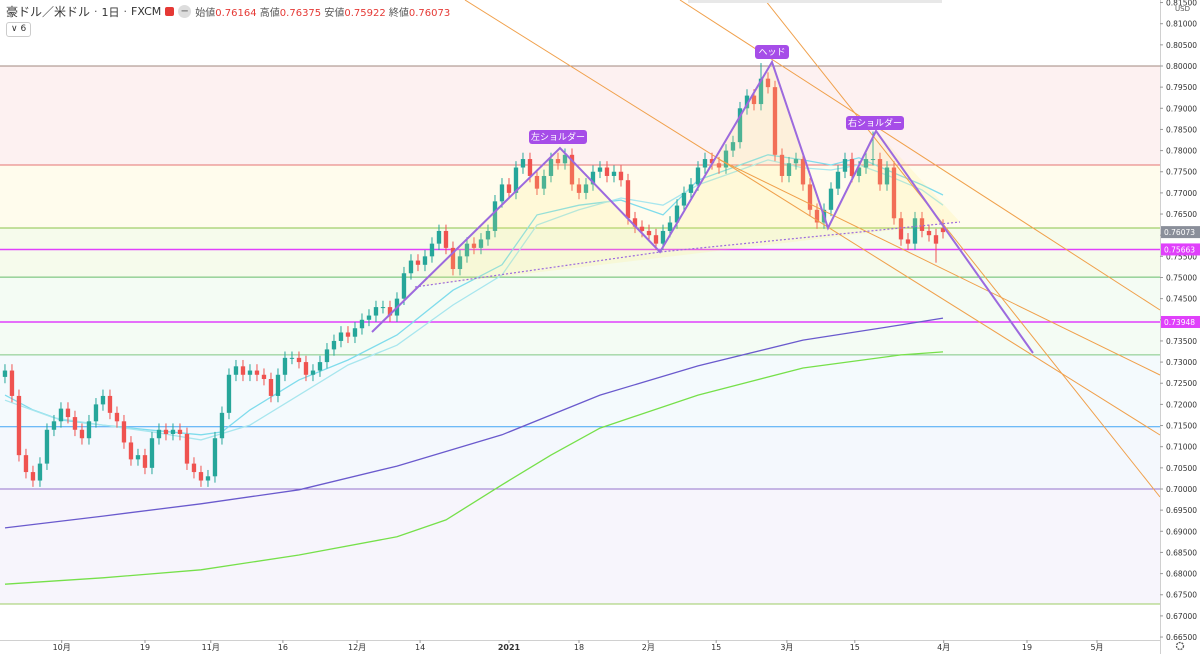 Image resolution: width=1200 pixels, height=654 pixels. I want to click on annotation: 右ショルダー, so click(875, 123).